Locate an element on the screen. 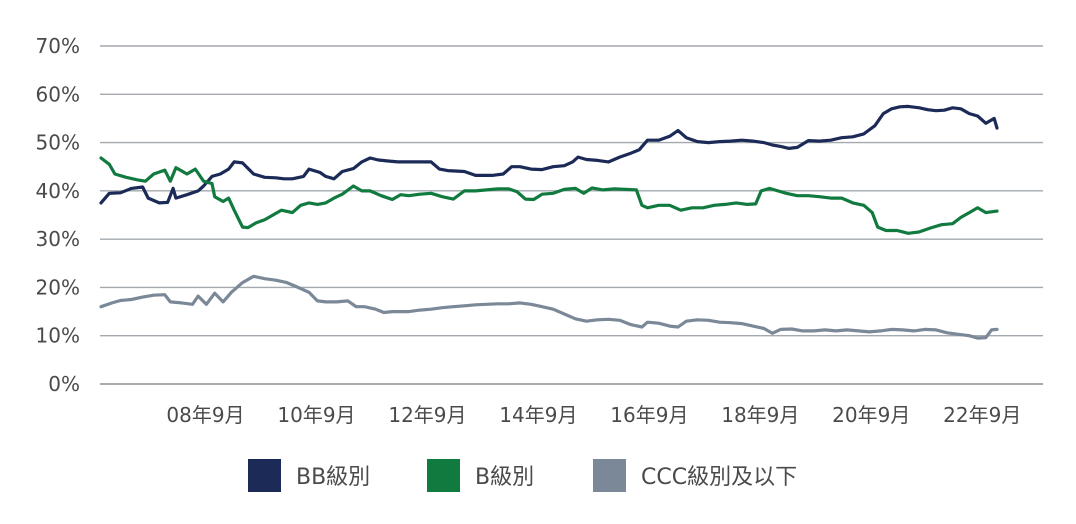 The width and height of the screenshot is (1076, 524). y-tick-label: 60% is located at coordinates (58, 94).